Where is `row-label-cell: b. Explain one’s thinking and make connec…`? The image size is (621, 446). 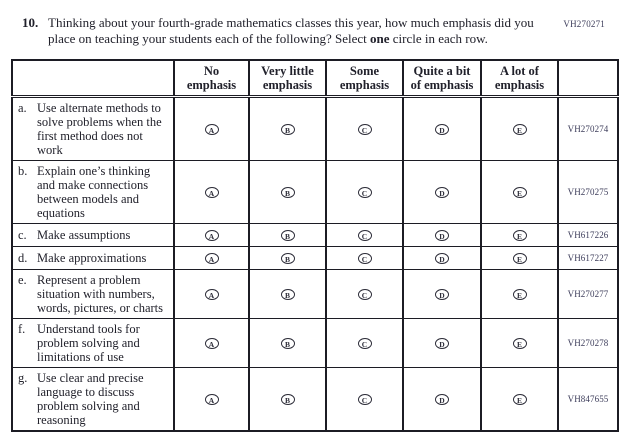 row-label-cell: b. Explain one’s thinking and make connec… is located at coordinates (93, 191).